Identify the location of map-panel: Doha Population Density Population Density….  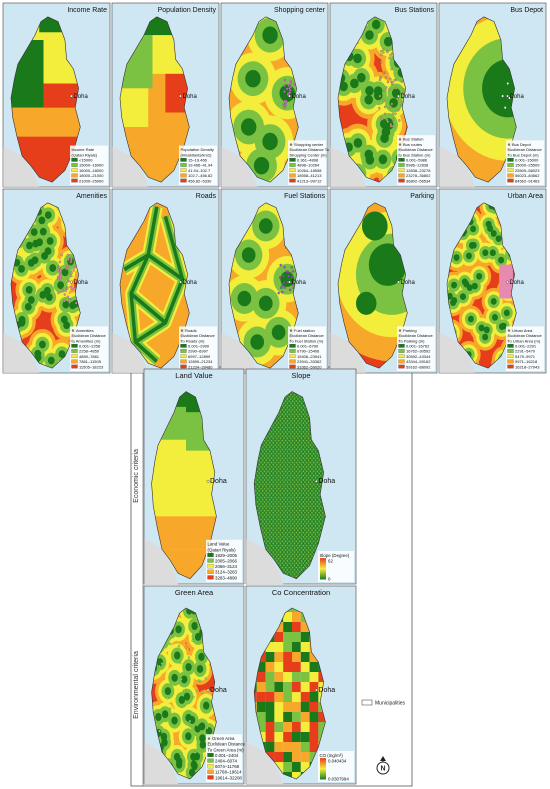
(165, 95).